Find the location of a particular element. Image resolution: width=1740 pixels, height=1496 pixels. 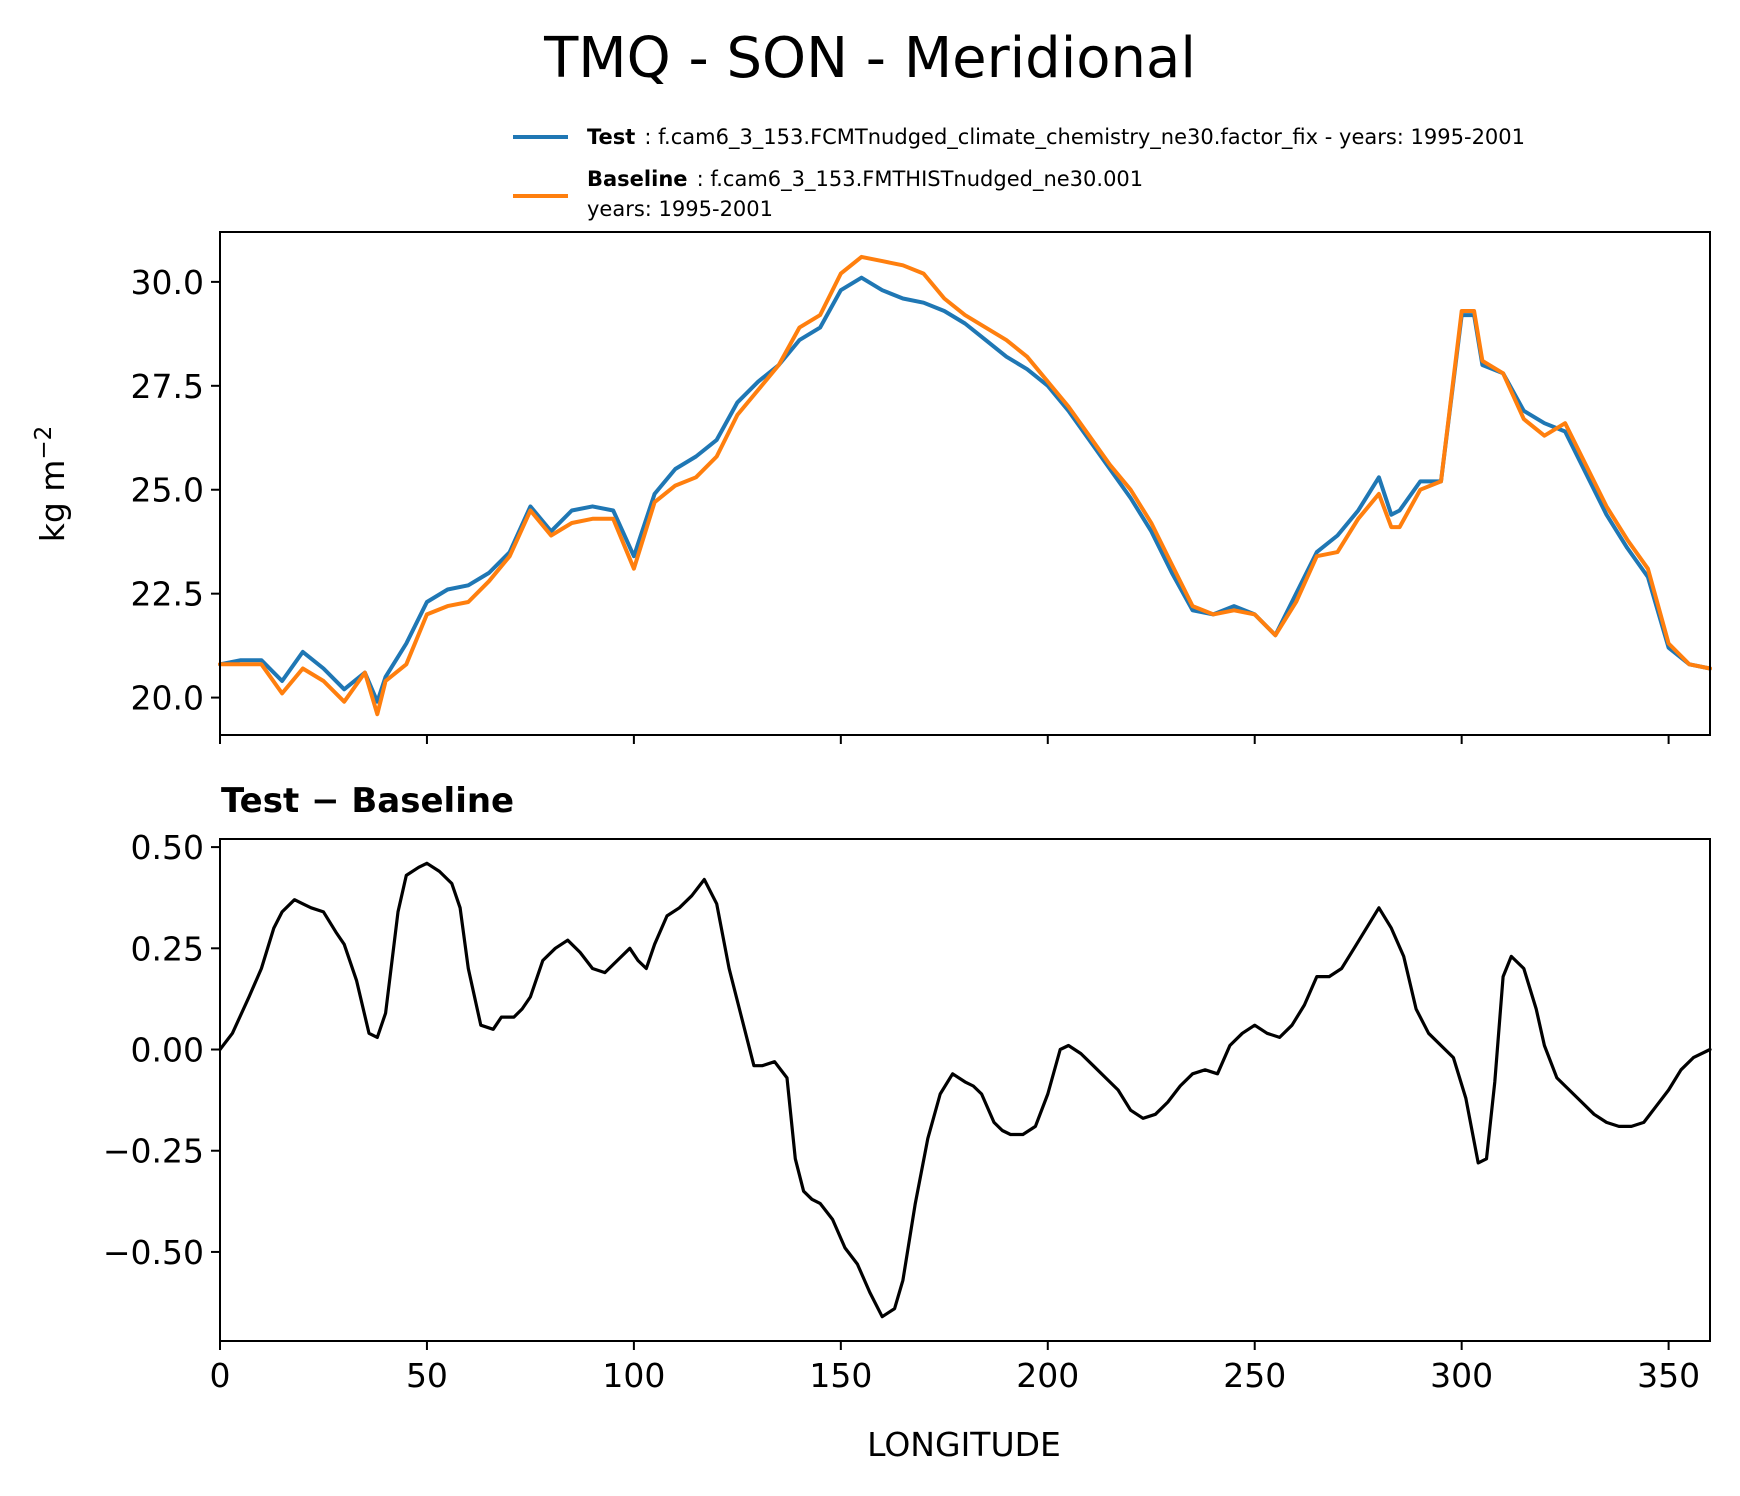

top-ytick-label: 25.0 is located at coordinates (167, 490).